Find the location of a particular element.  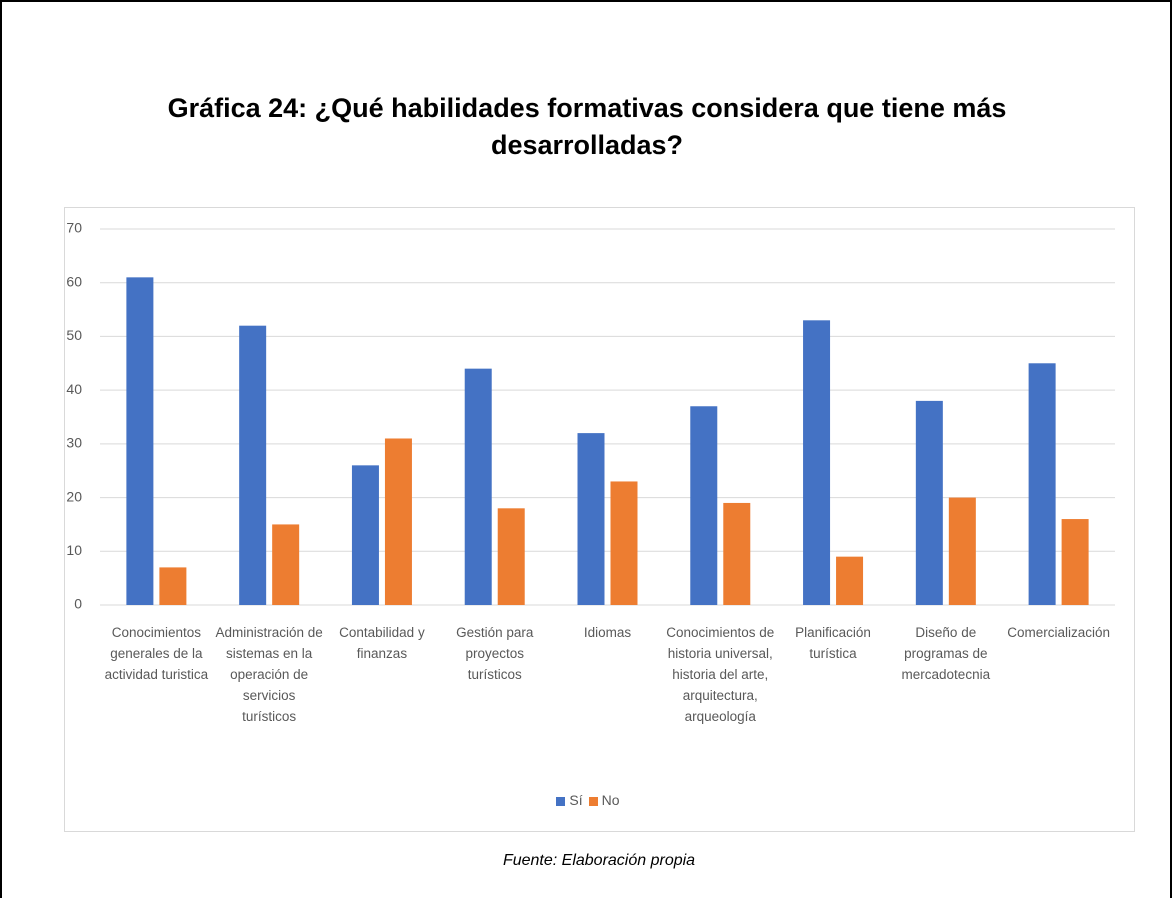

y-tick-label: 20 is located at coordinates (74, 496).